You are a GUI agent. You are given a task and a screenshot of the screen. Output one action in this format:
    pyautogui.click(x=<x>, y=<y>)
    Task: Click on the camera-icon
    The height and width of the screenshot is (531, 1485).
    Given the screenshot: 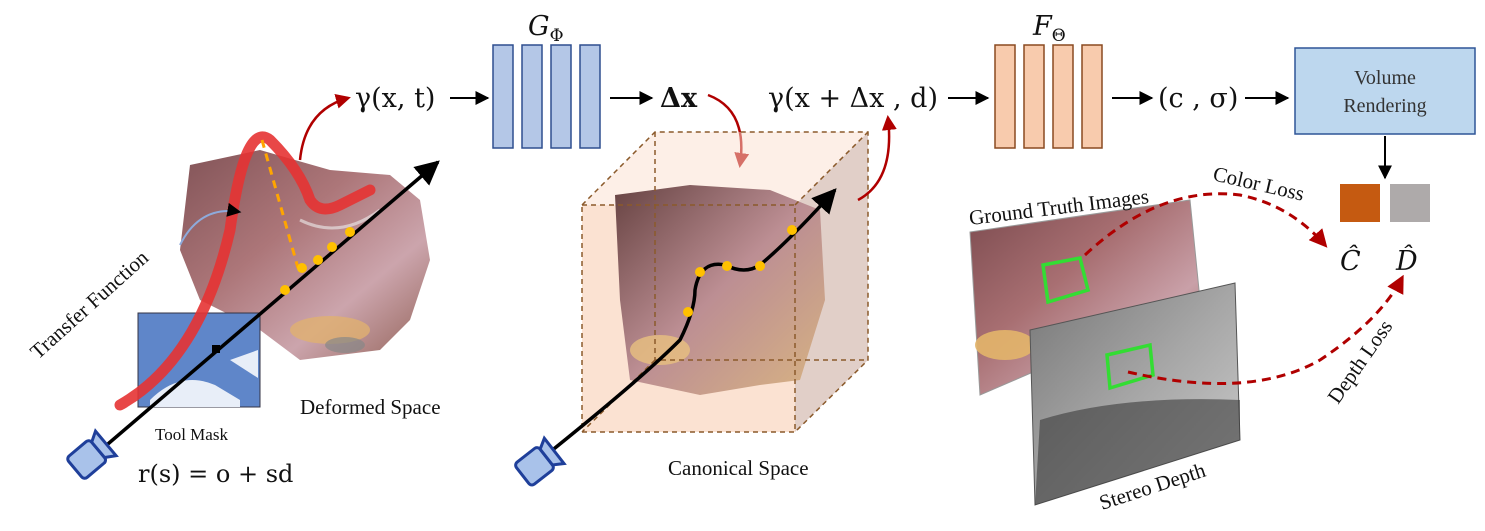 What is the action you would take?
    pyautogui.click(x=92, y=454)
    